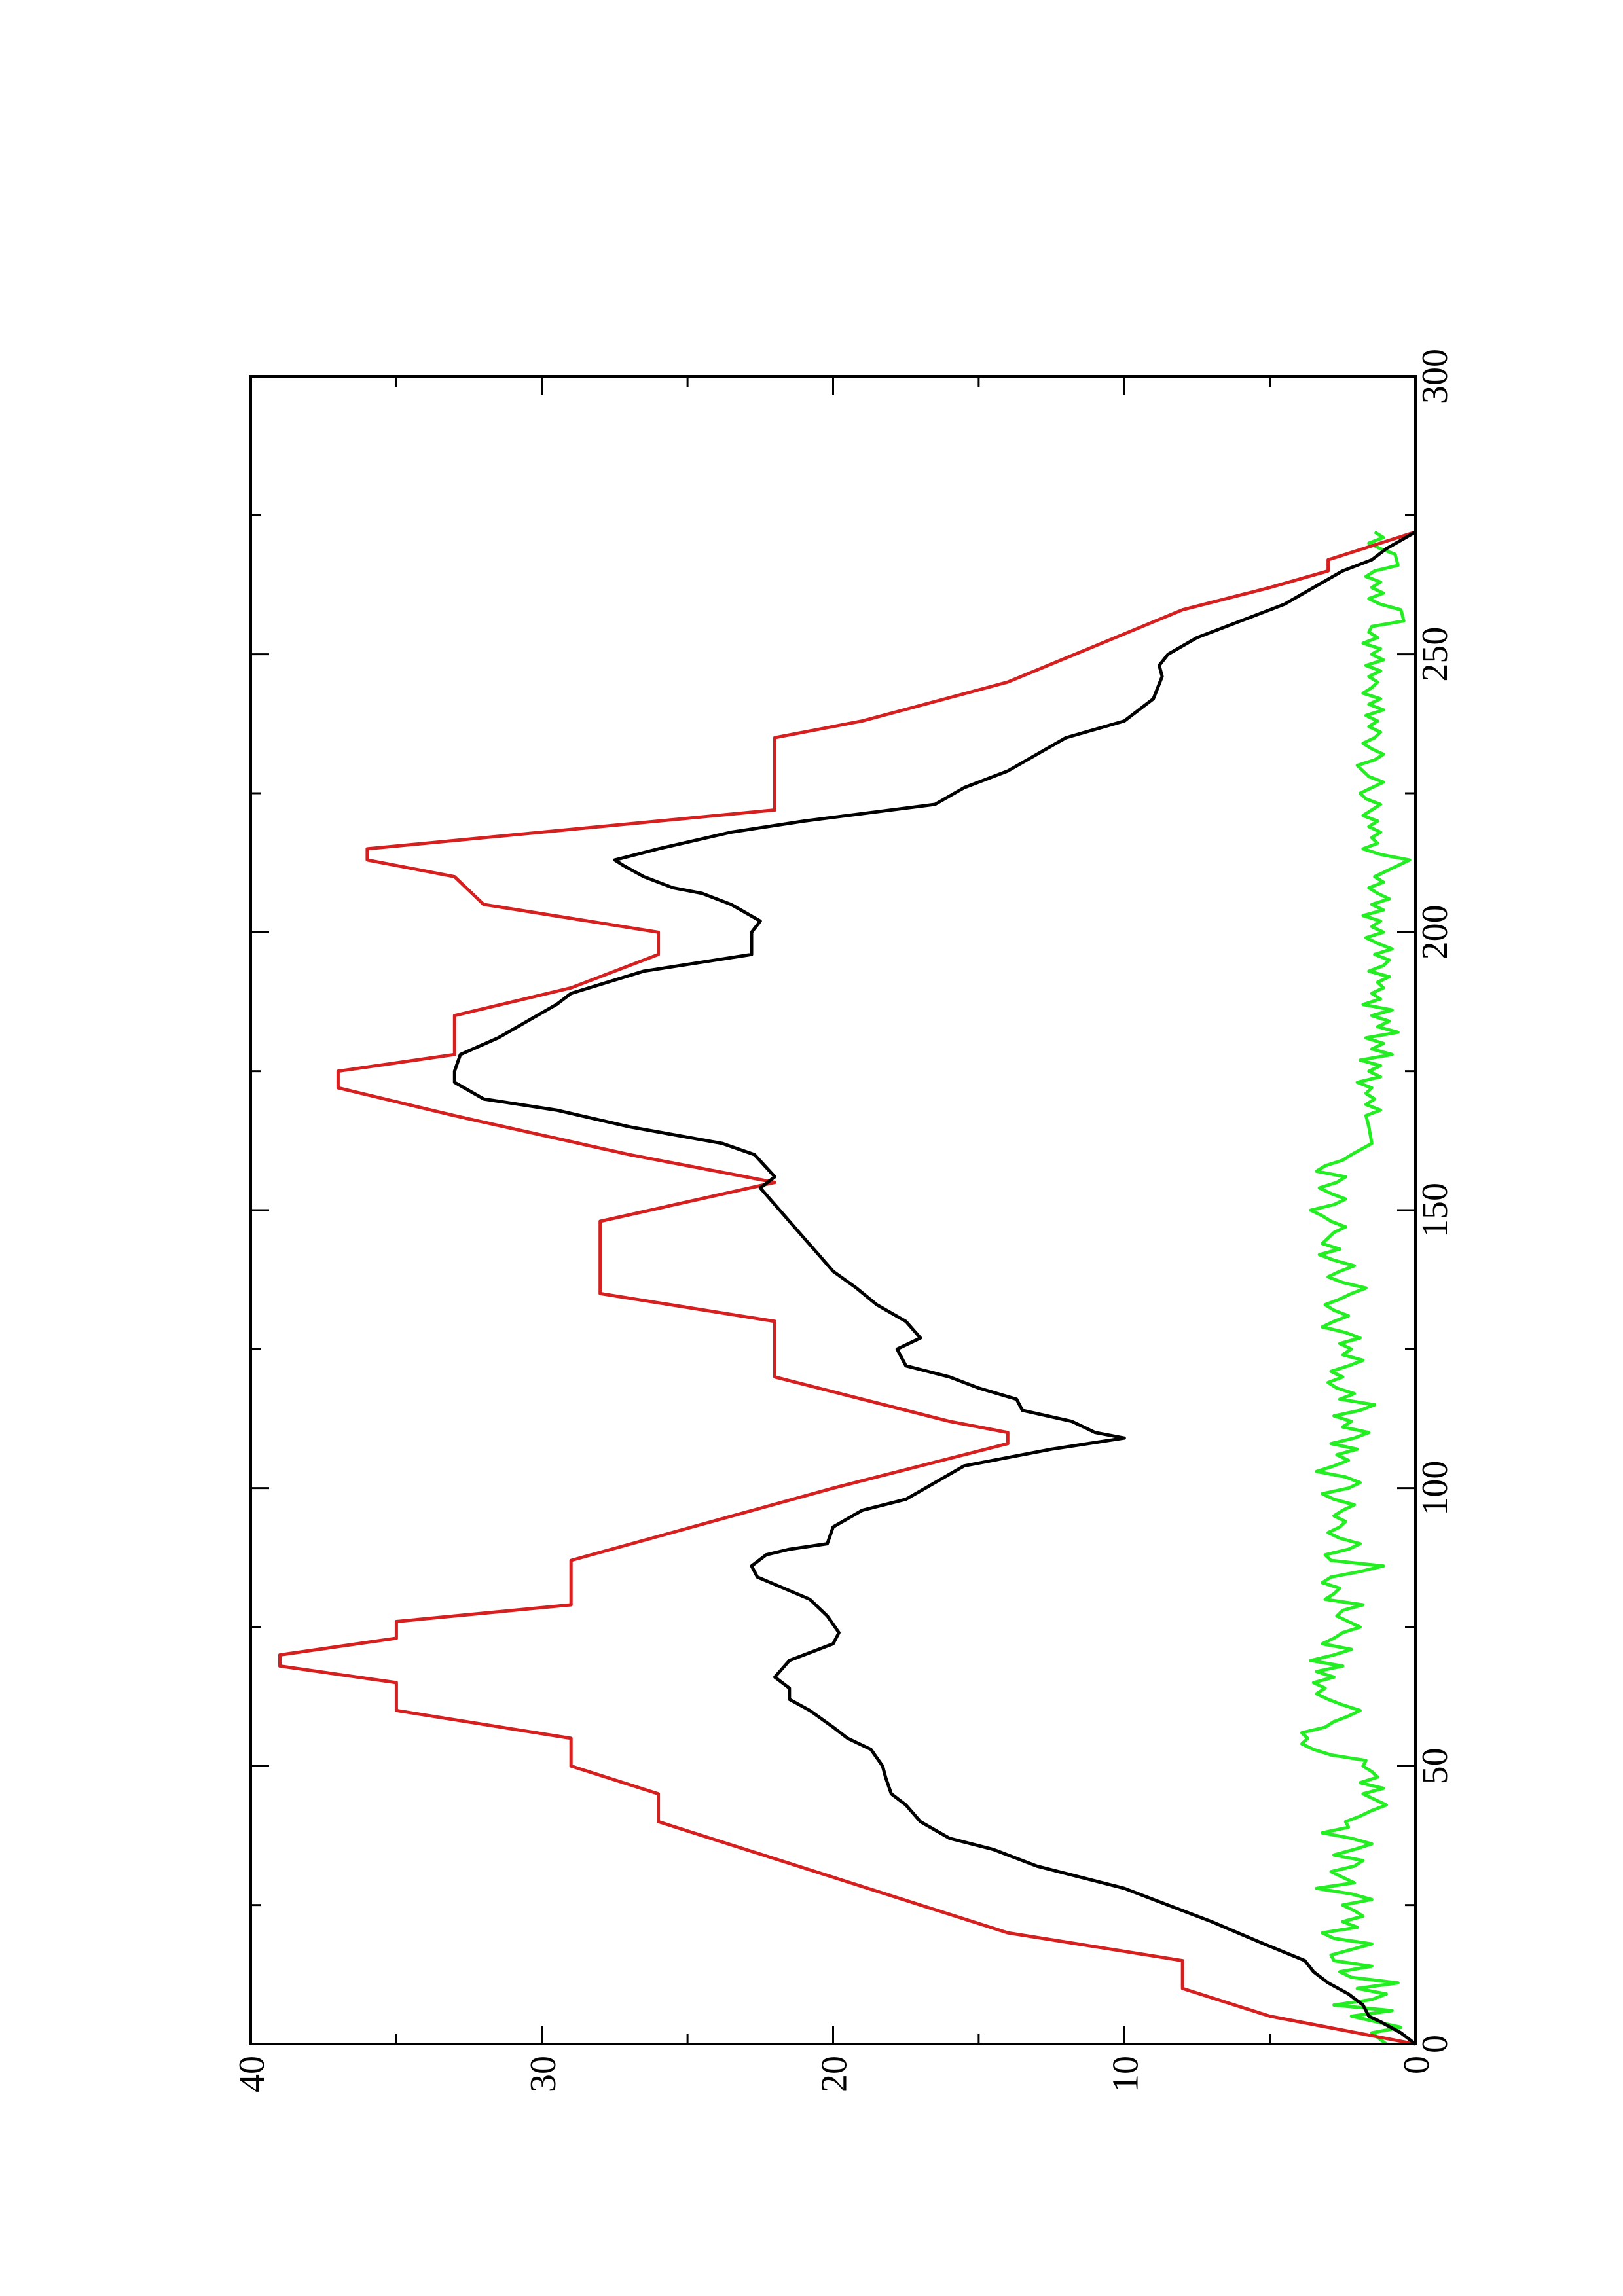 The height and width of the screenshot is (2296, 1623). Describe the element at coordinates (1435, 654) in the screenshot. I see `x-tick-label: 250` at that location.